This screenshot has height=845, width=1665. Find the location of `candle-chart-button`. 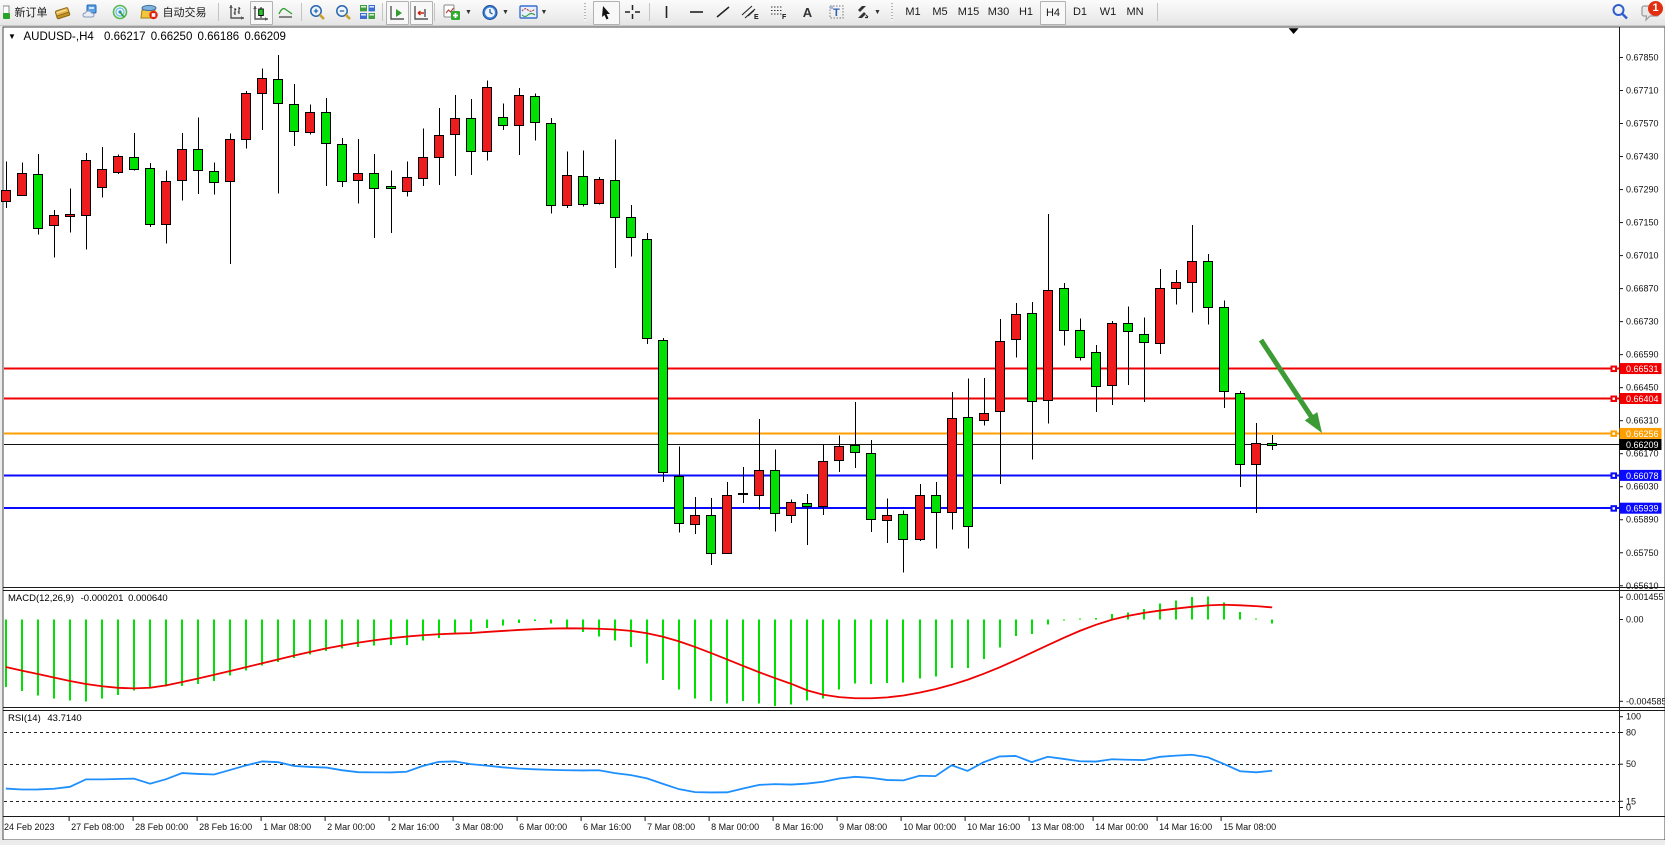

candle-chart-button is located at coordinates (261, 13).